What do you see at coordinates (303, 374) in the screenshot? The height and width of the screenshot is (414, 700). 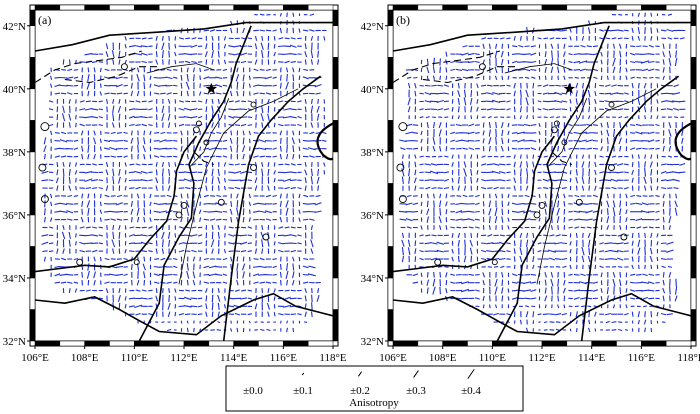 I see `legend-bar` at bounding box center [303, 374].